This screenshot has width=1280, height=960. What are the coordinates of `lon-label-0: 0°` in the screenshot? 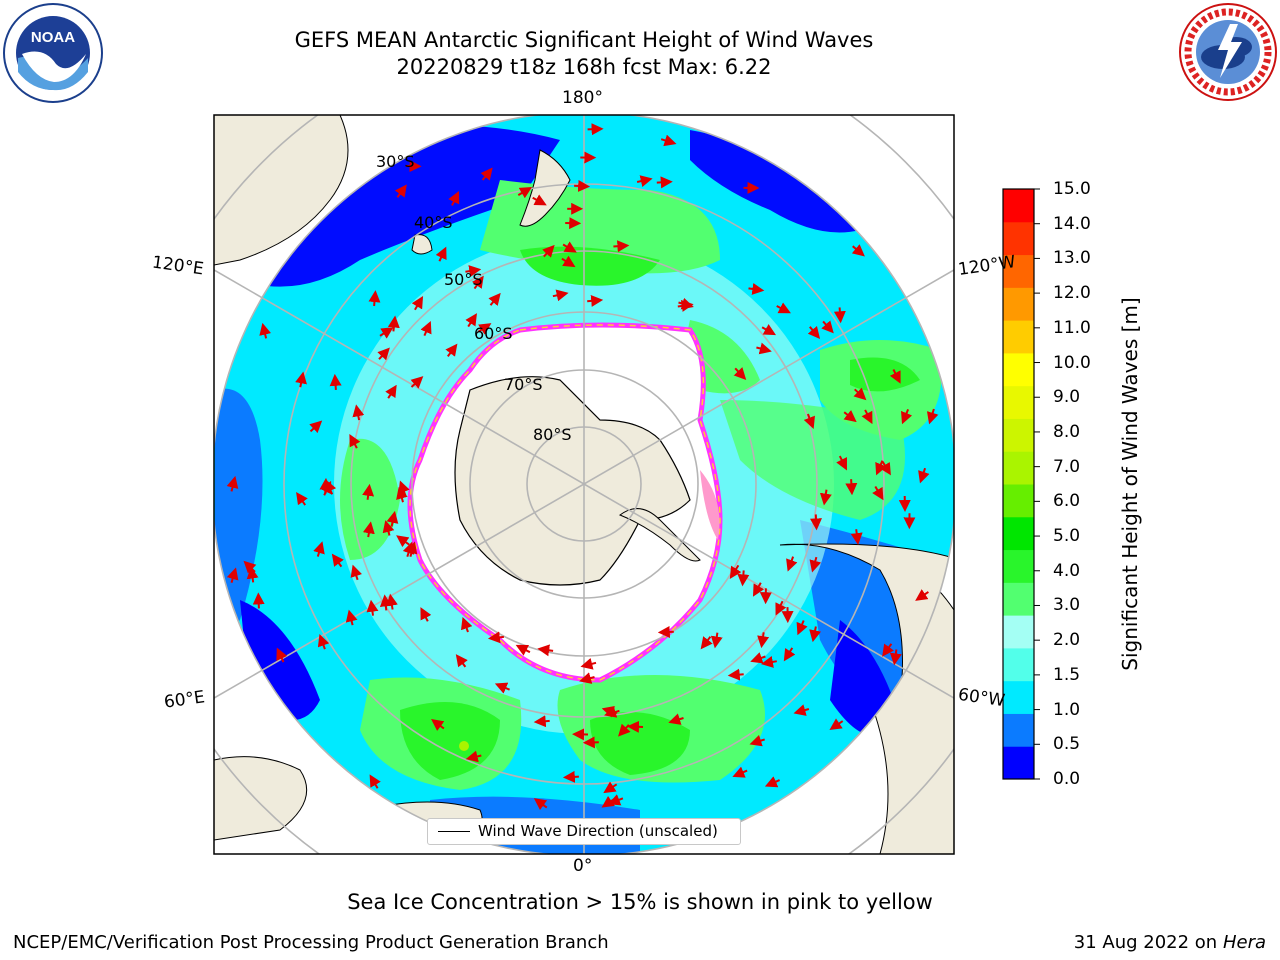 It's located at (583, 866).